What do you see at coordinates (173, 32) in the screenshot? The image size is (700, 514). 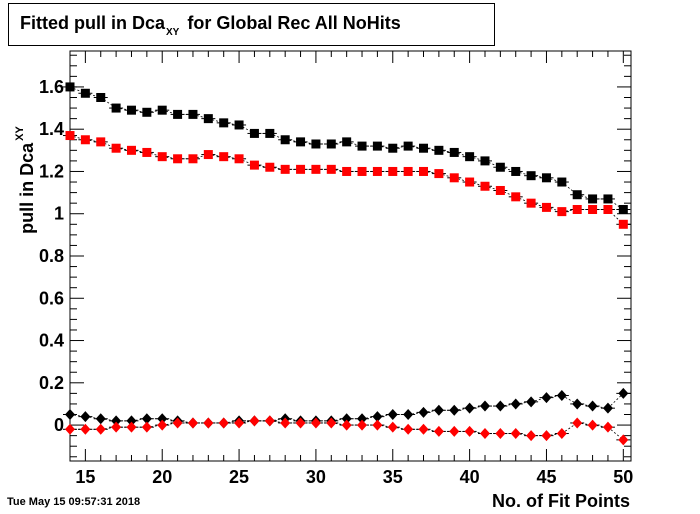 I see `title-subscript: XY` at bounding box center [173, 32].